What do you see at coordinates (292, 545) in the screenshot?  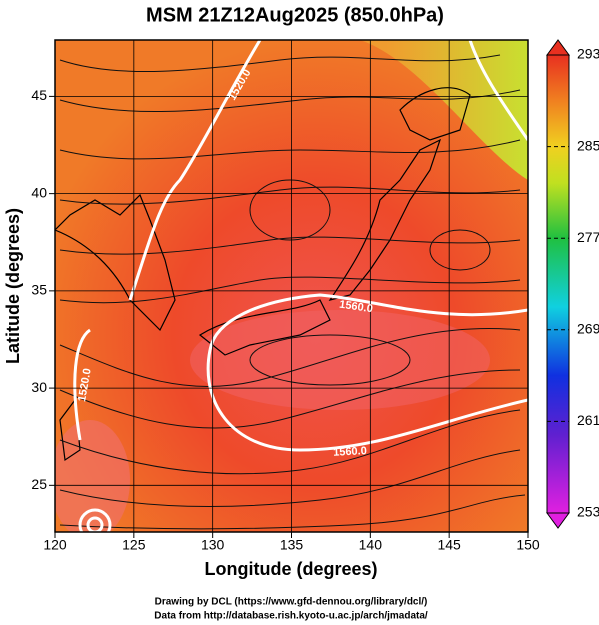 I see `x-tick-label: 135` at bounding box center [292, 545].